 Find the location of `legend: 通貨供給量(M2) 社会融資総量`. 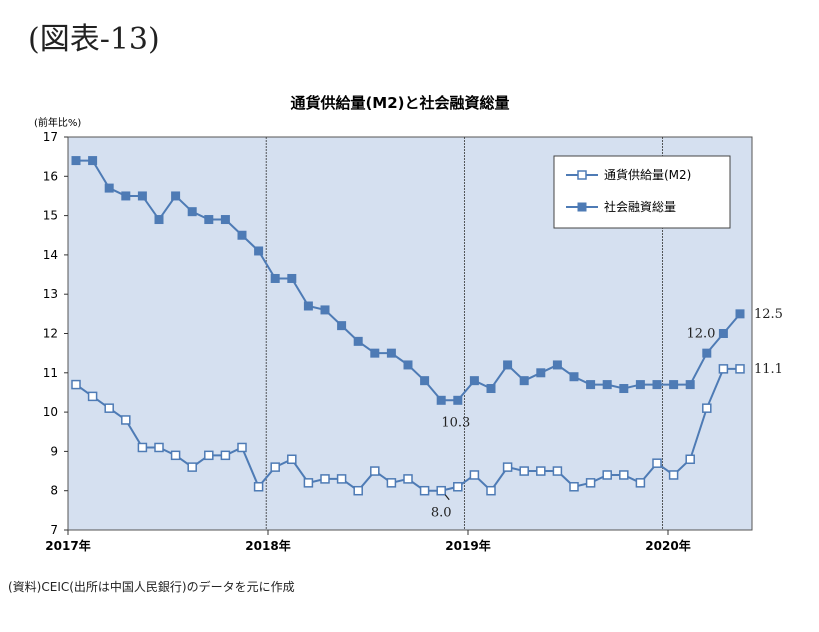

legend: 通貨供給量(M2) 社会融資総量 is located at coordinates (642, 192).